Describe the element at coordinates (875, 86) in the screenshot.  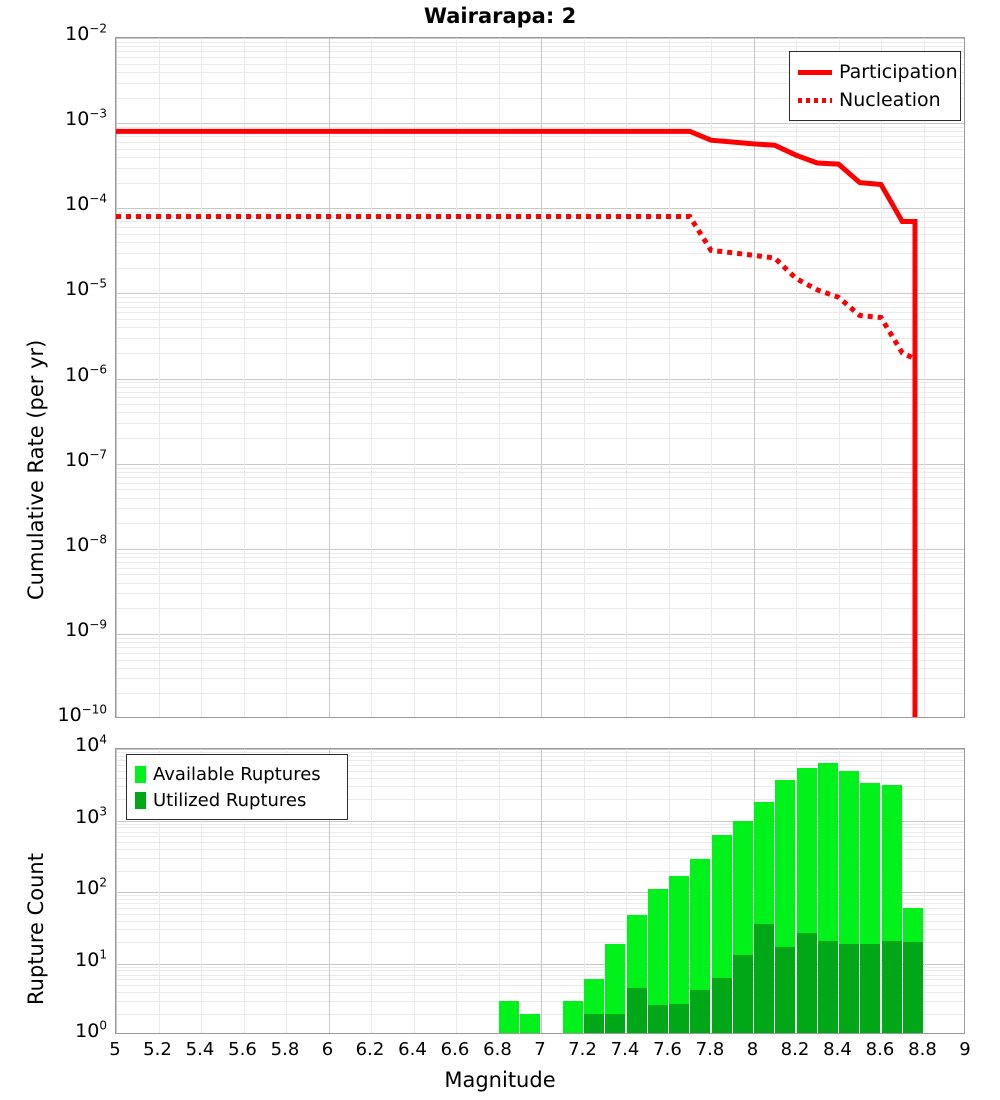
I see `top-legend: Participation Nucleation` at that location.